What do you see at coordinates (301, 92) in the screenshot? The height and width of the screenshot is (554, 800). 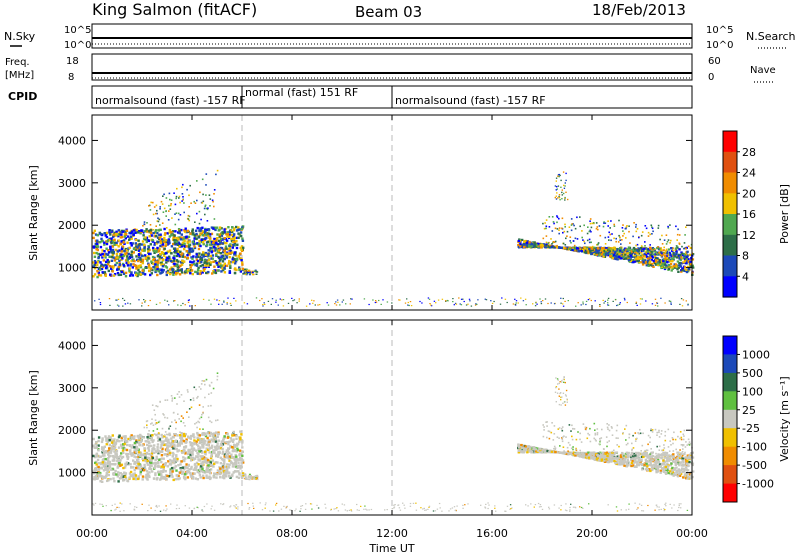 I see `cpid-segment-1: normal (fast) 151 RF` at bounding box center [301, 92].